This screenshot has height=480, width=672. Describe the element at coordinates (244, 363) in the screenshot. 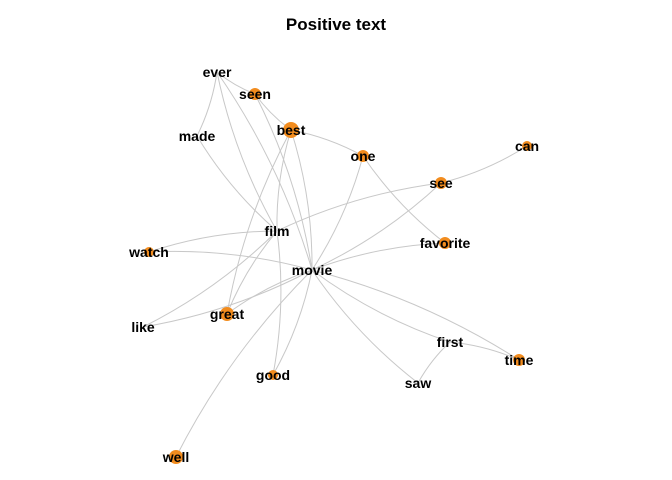

I see `edge-movie-well` at that location.